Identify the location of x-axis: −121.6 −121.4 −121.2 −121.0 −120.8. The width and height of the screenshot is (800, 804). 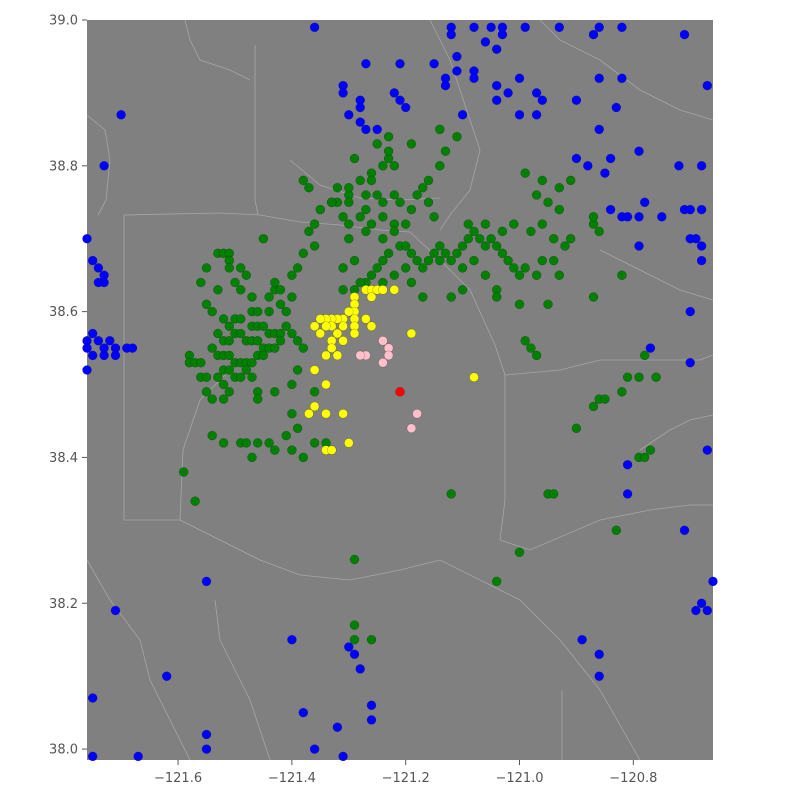
(405, 773).